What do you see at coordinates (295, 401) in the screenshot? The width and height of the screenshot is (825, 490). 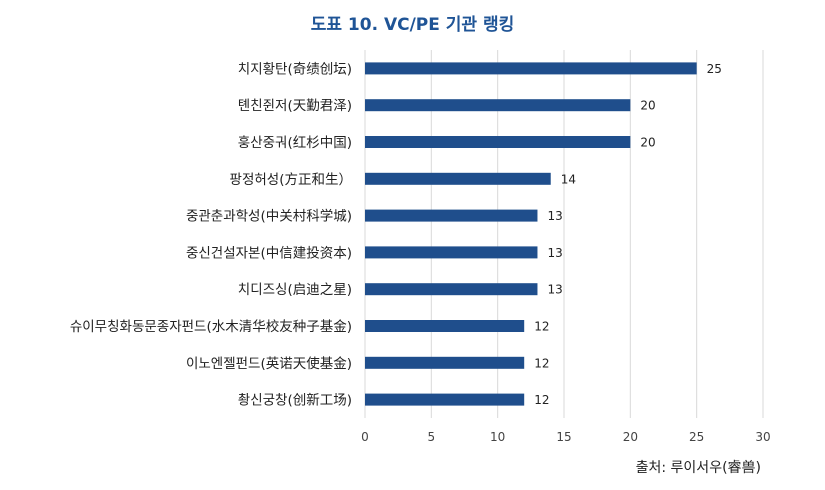 I see `category-label: 촹신궁창(创新工场)` at bounding box center [295, 401].